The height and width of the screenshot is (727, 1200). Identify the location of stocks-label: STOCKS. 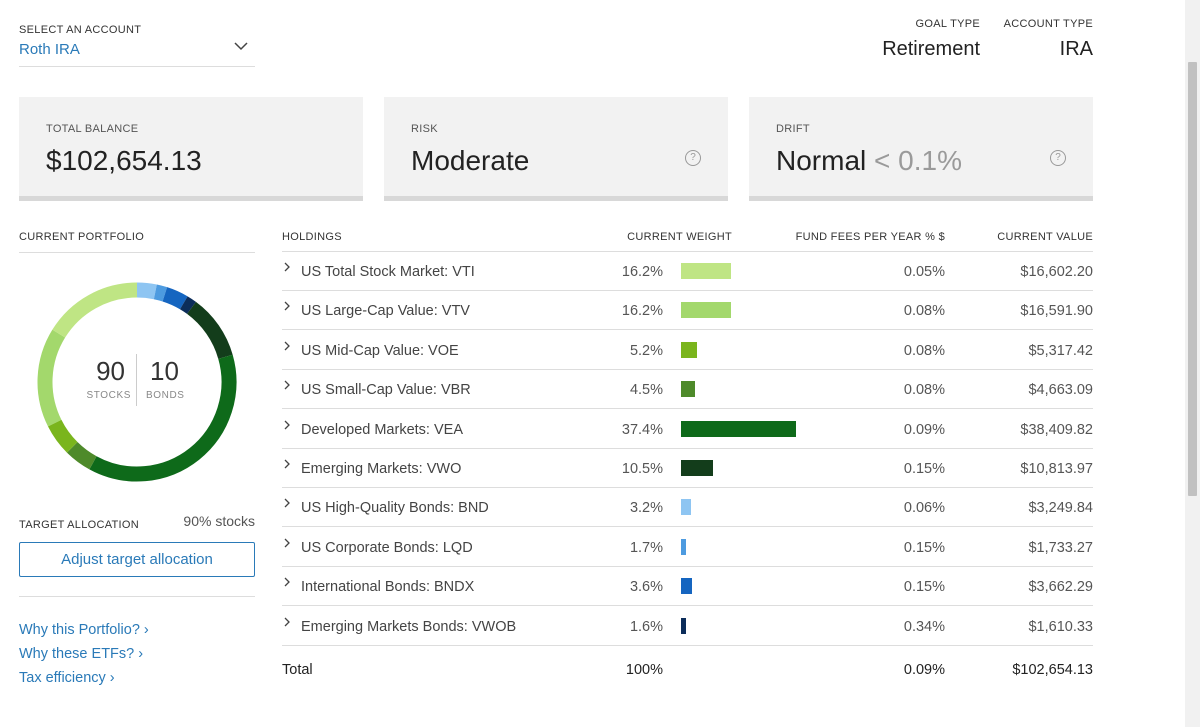
(108, 395).